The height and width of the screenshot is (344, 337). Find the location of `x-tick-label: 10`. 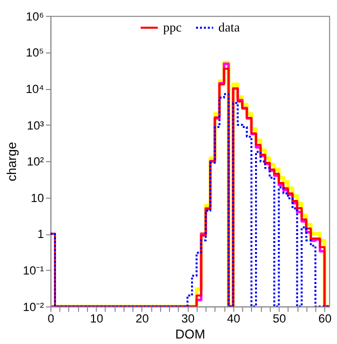

x-tick-label: 10 is located at coordinates (97, 319).